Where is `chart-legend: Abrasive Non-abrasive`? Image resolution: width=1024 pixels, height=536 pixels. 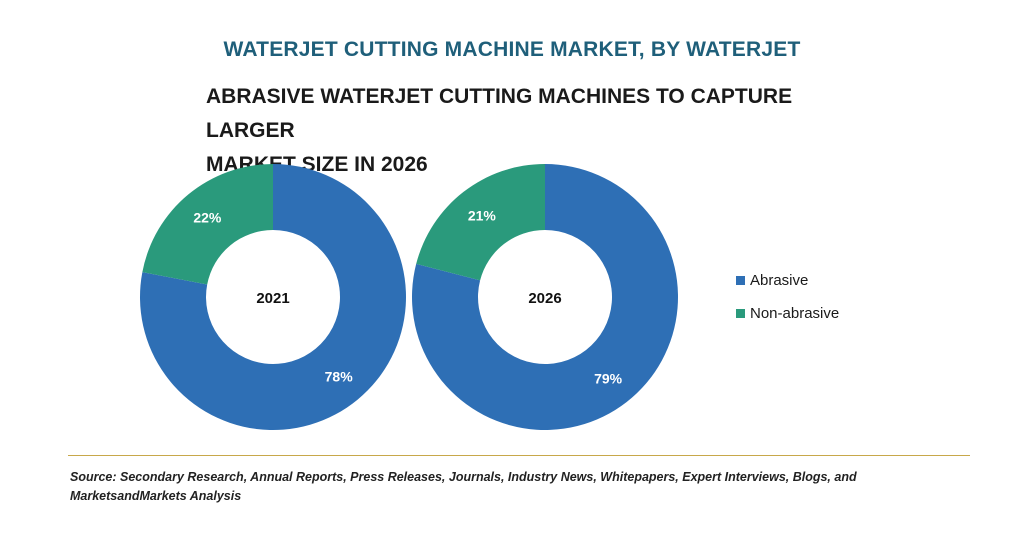
chart-legend: Abrasive Non-abrasive is located at coordinates (787, 303).